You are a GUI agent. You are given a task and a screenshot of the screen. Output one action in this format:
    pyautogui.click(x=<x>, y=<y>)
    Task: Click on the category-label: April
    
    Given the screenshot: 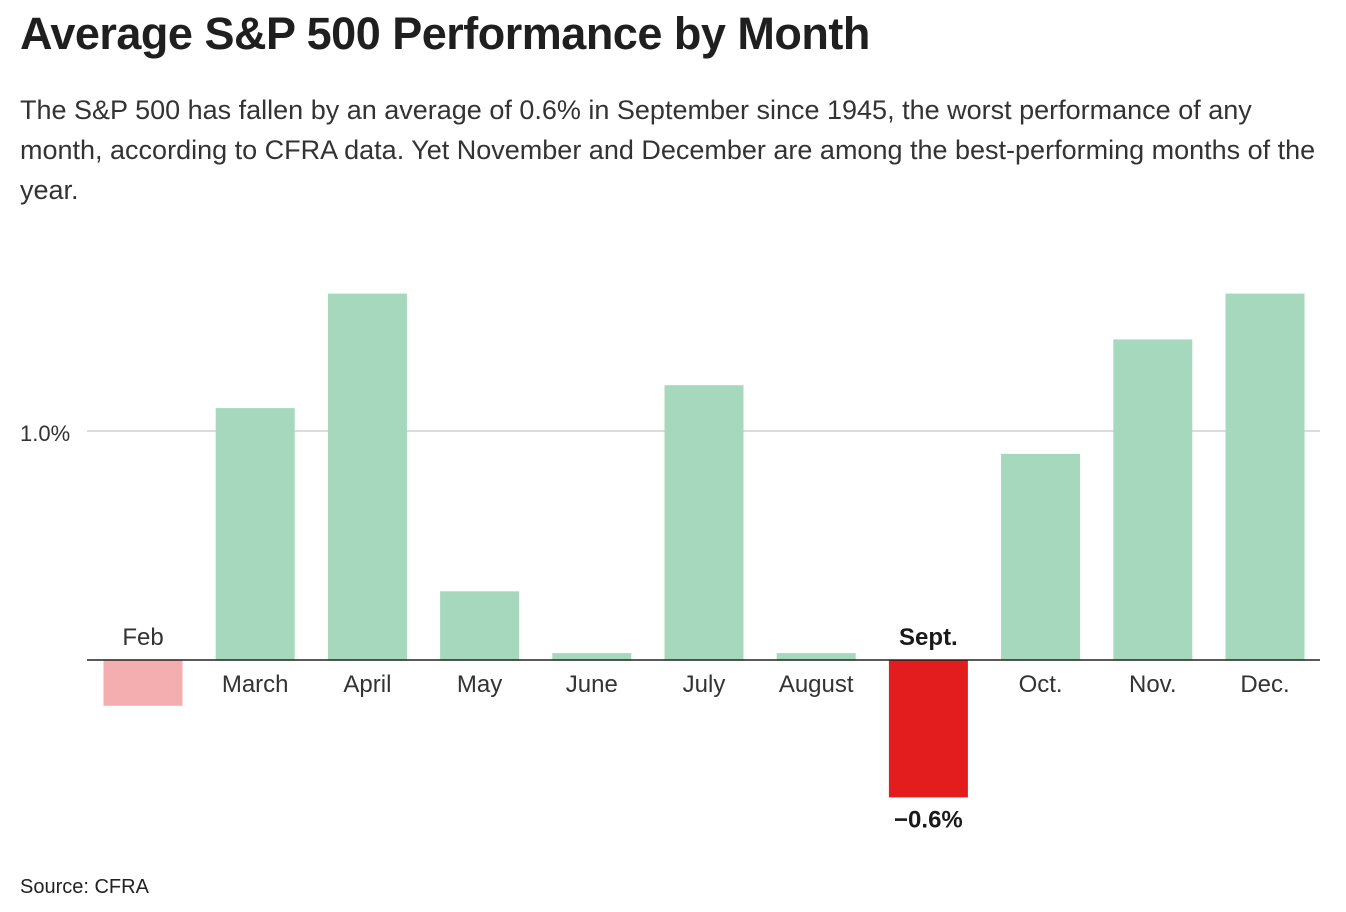 What is the action you would take?
    pyautogui.click(x=367, y=684)
    